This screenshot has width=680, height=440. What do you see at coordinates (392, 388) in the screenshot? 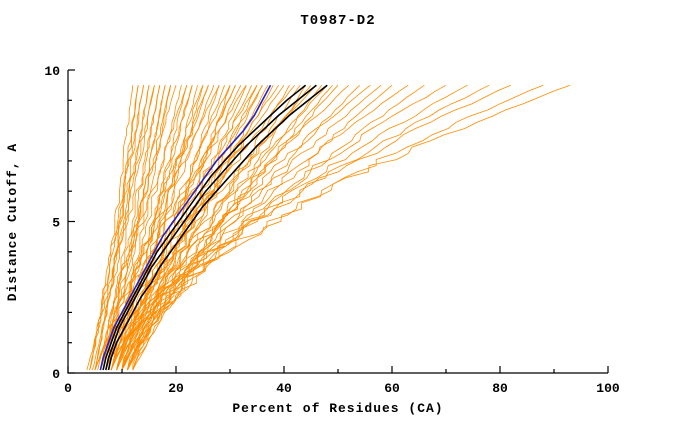
I see `svg-text: 60` at bounding box center [392, 388].